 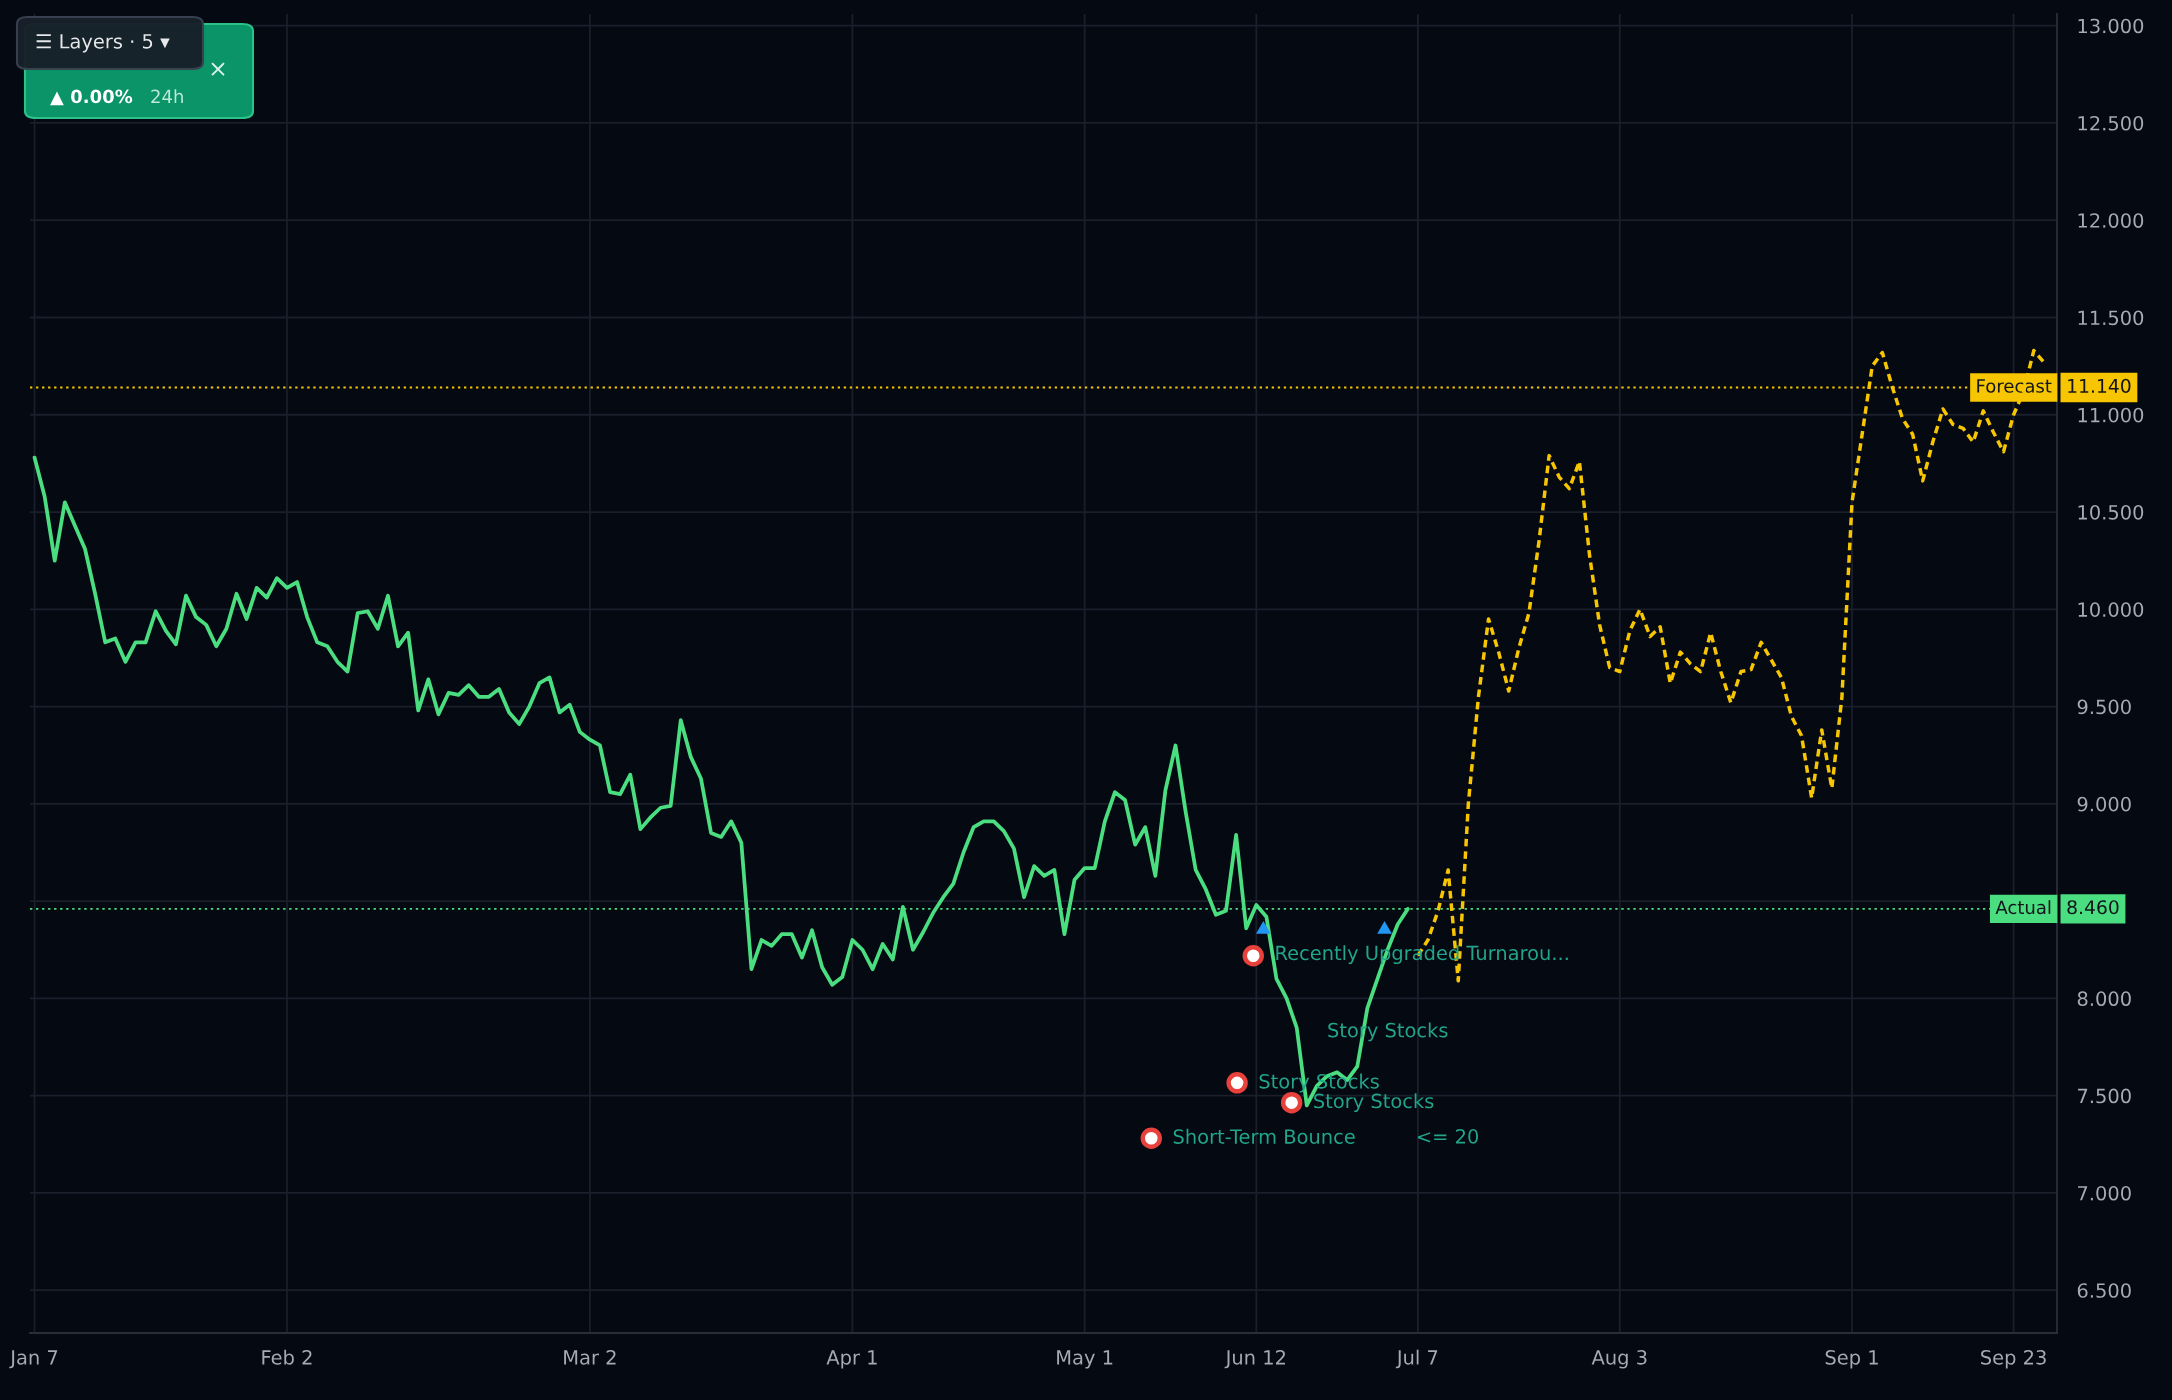 I want to click on y-tick-label: 12.500, so click(x=2111, y=123).